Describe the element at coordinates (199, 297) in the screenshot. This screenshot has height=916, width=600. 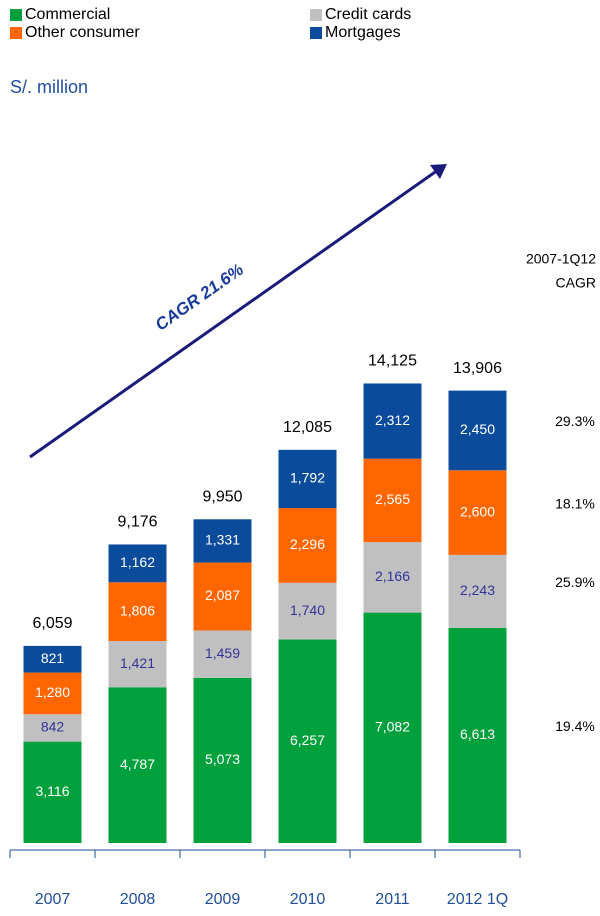
I see `cagr-annotation: CAGR 21.6%` at that location.